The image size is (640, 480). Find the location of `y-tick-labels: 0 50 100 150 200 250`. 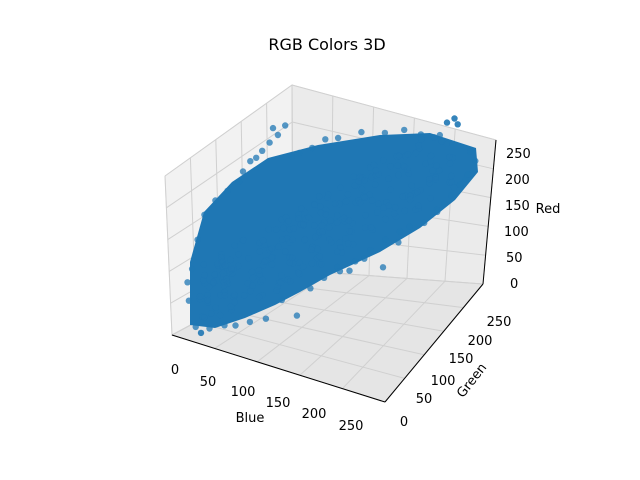

y-tick-labels: 0 50 100 150 200 250 is located at coordinates (456, 372).